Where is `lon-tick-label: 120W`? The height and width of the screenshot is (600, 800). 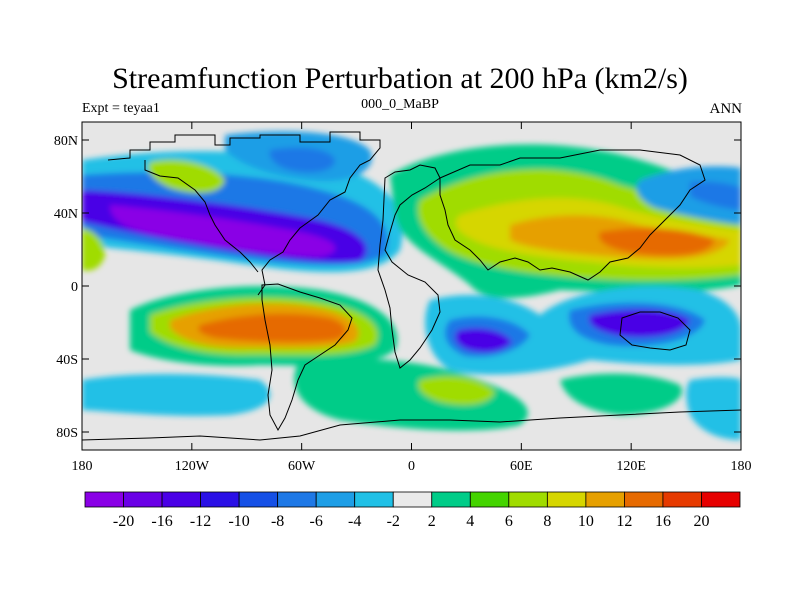 lon-tick-label: 120W is located at coordinates (192, 466).